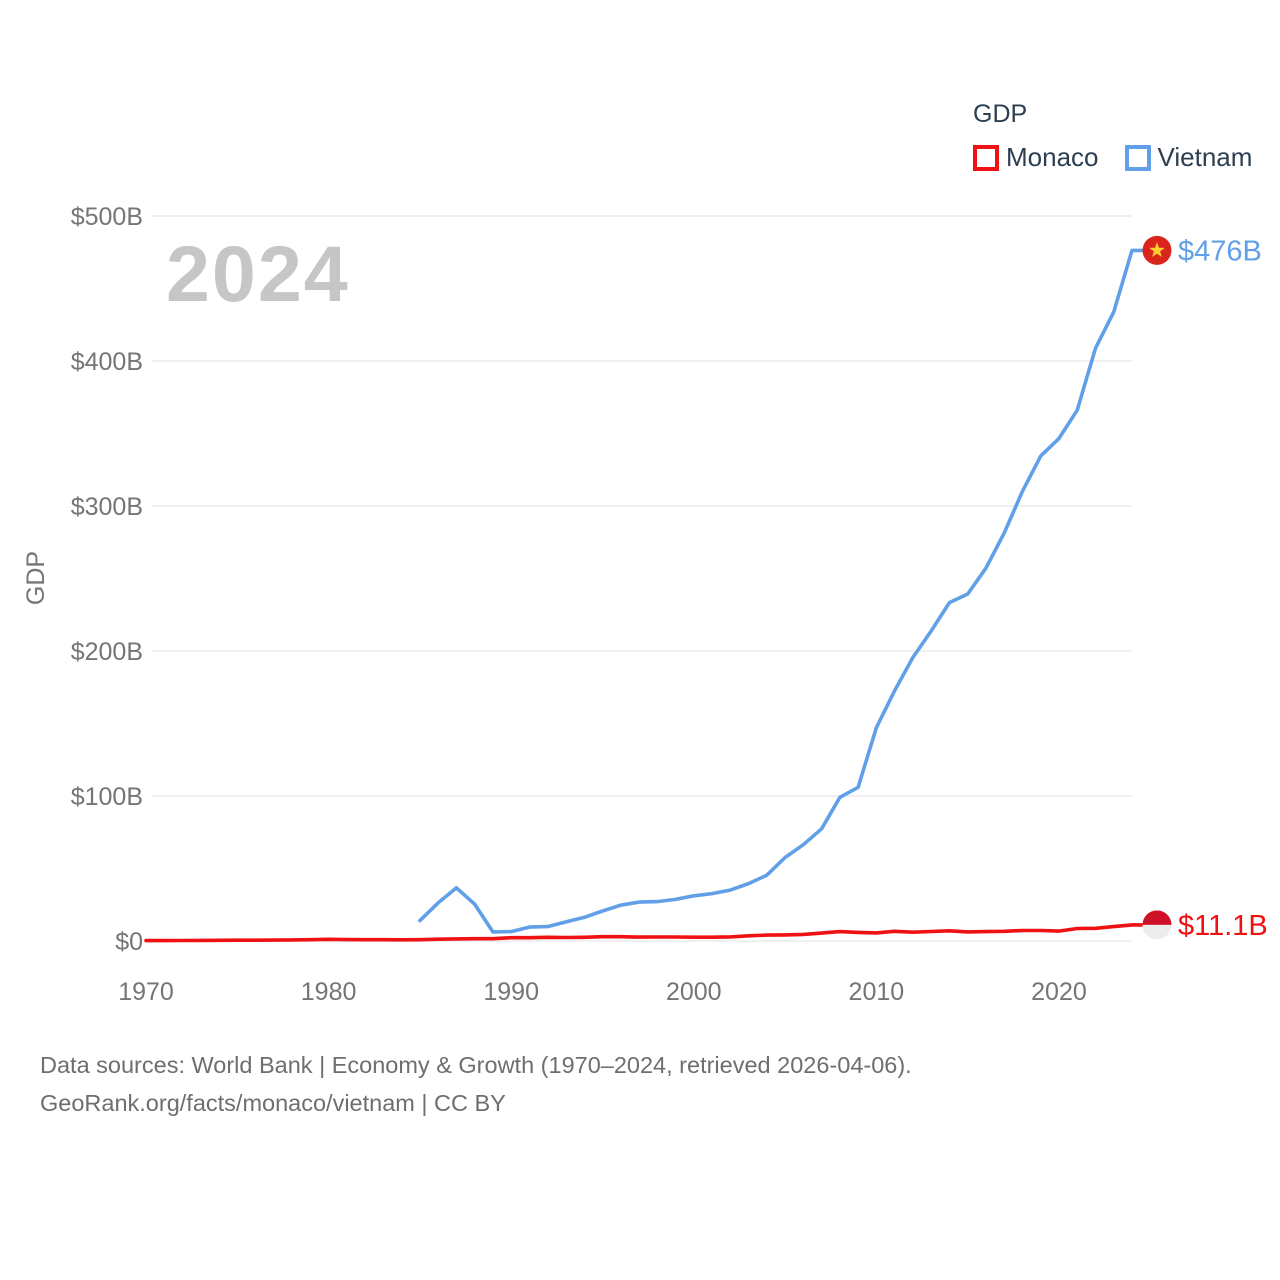 This screenshot has height=1280, width=1280. I want to click on legend-item-monaco: Monaco, so click(1036, 157).